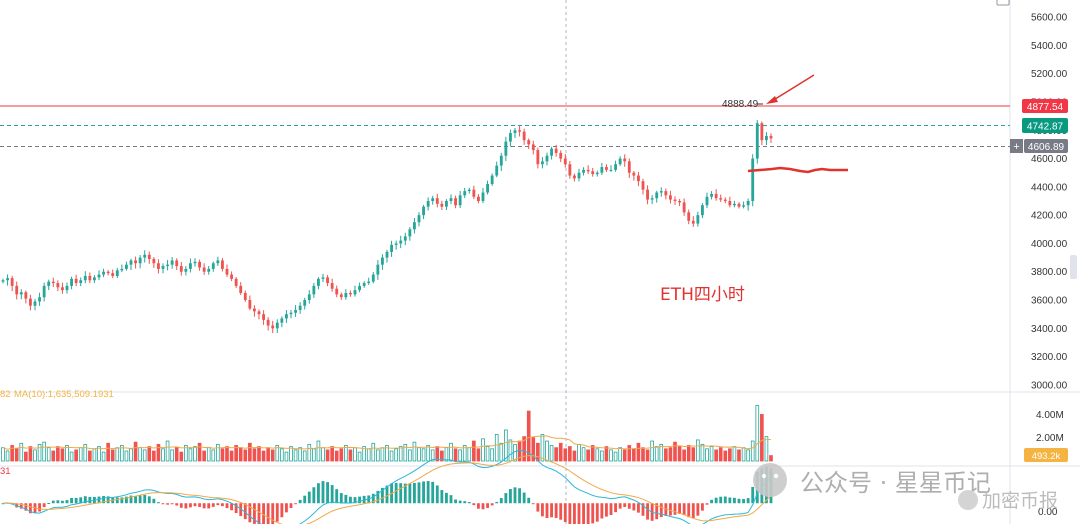  What do you see at coordinates (1039, 146) in the screenshot?
I see `gray-line-badge: + 4606.89` at bounding box center [1039, 146].